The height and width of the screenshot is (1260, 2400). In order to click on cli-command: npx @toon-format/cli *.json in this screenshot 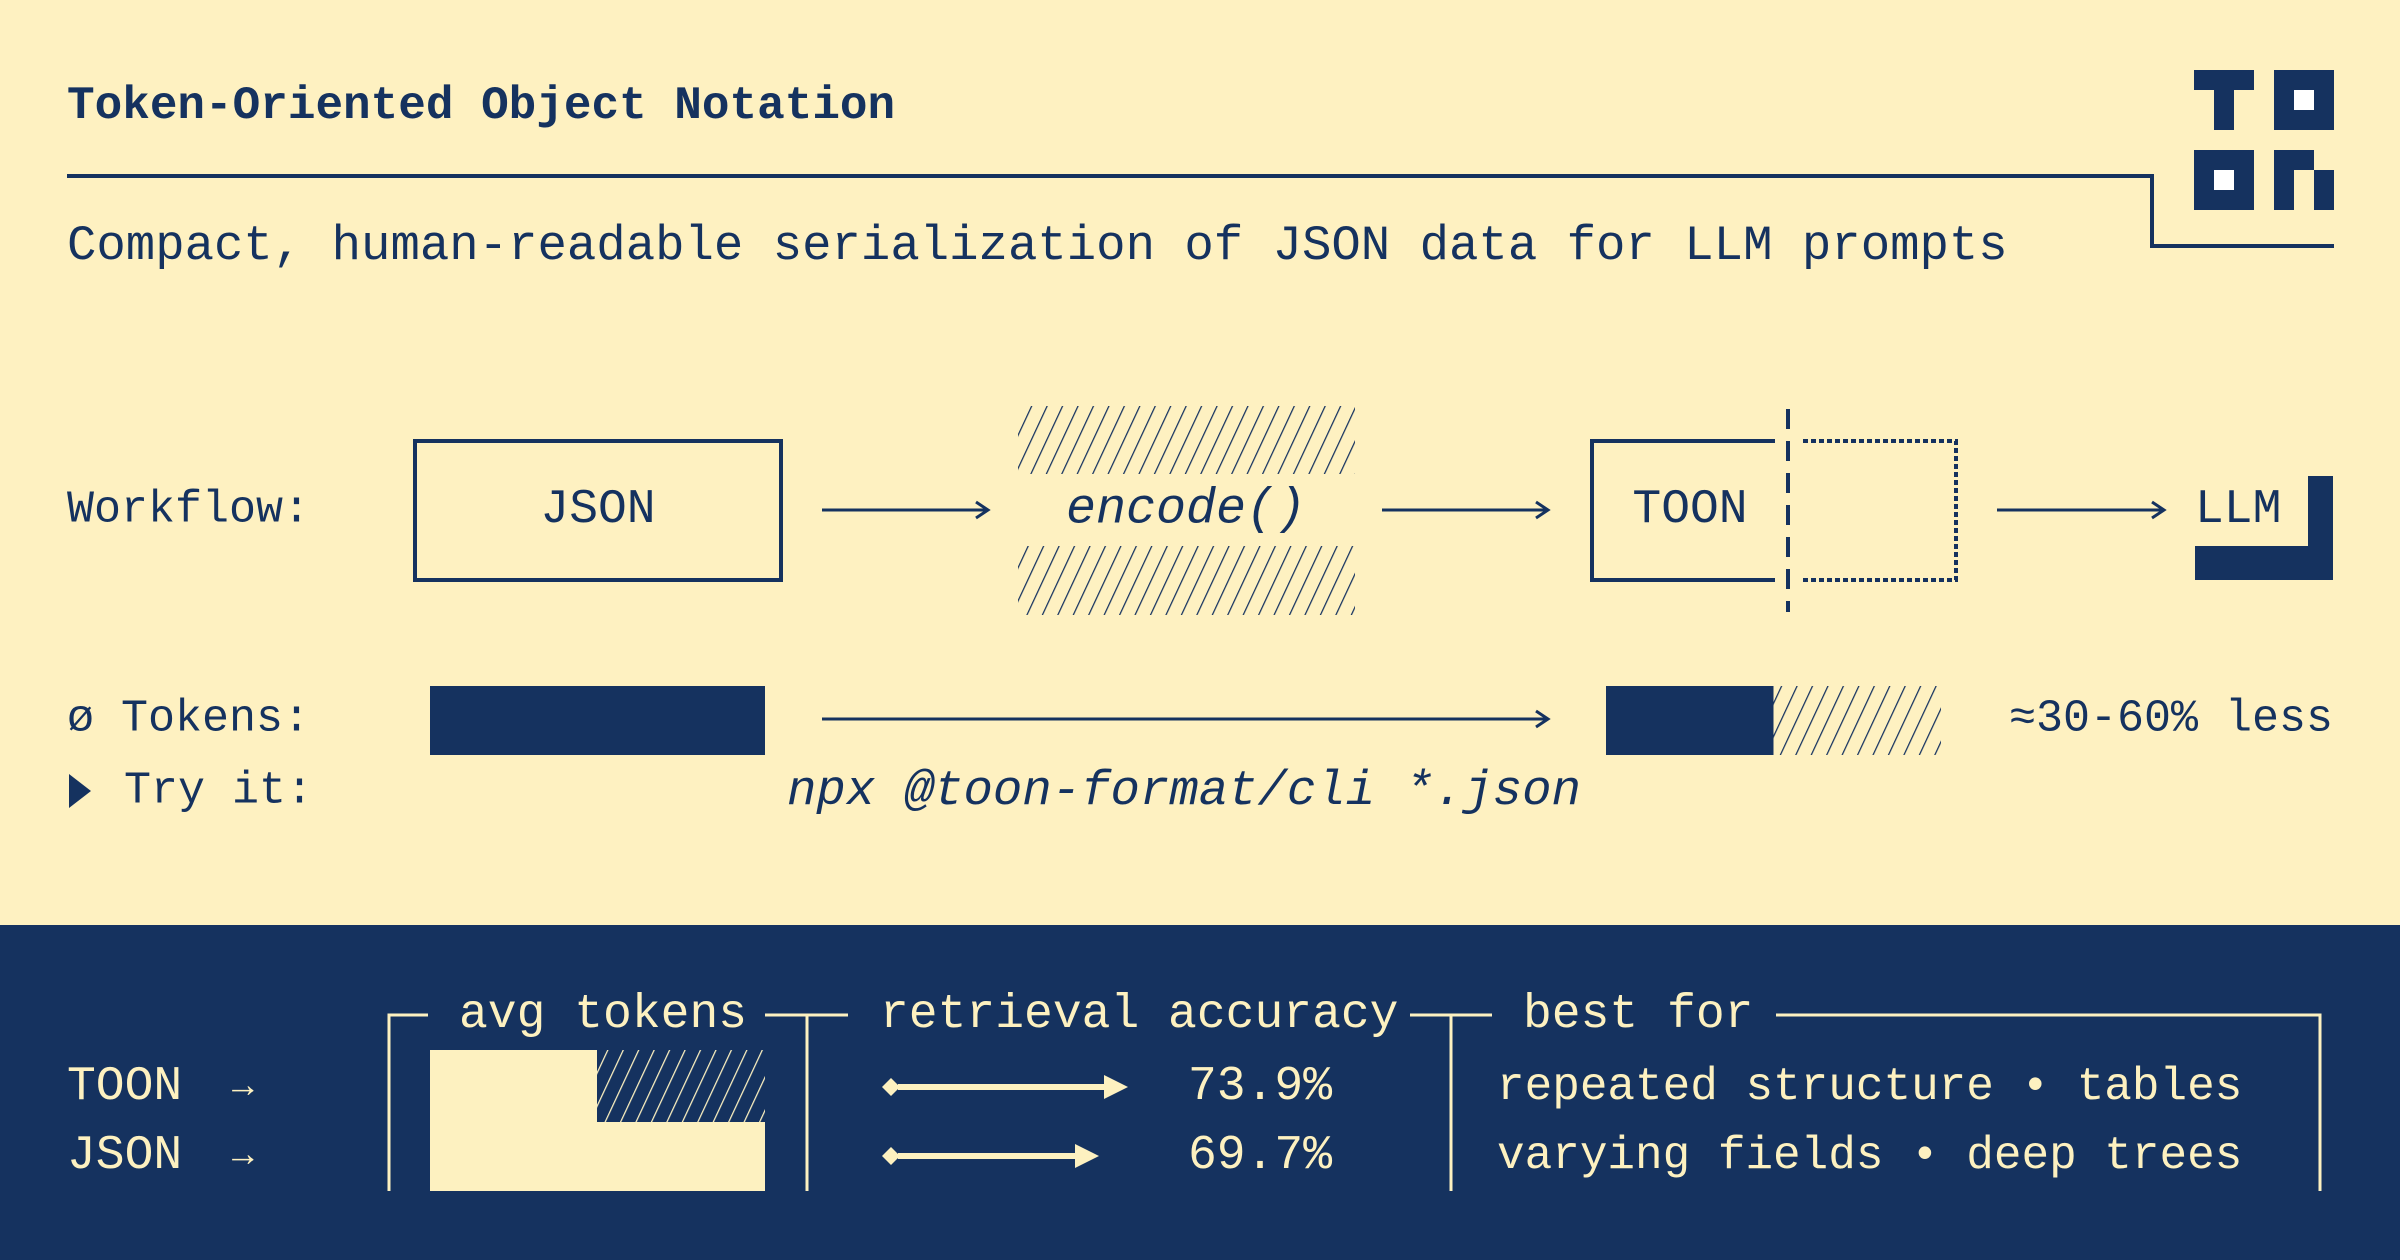, I will do `click(1184, 791)`.